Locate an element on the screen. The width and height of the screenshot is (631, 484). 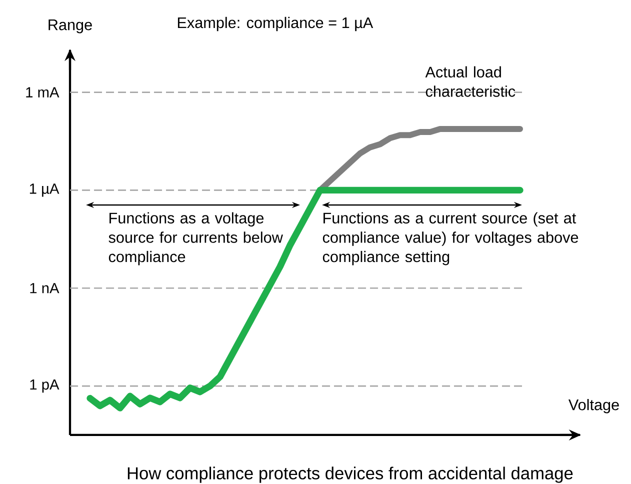
ref-line-label: 1 mA is located at coordinates (43, 92).